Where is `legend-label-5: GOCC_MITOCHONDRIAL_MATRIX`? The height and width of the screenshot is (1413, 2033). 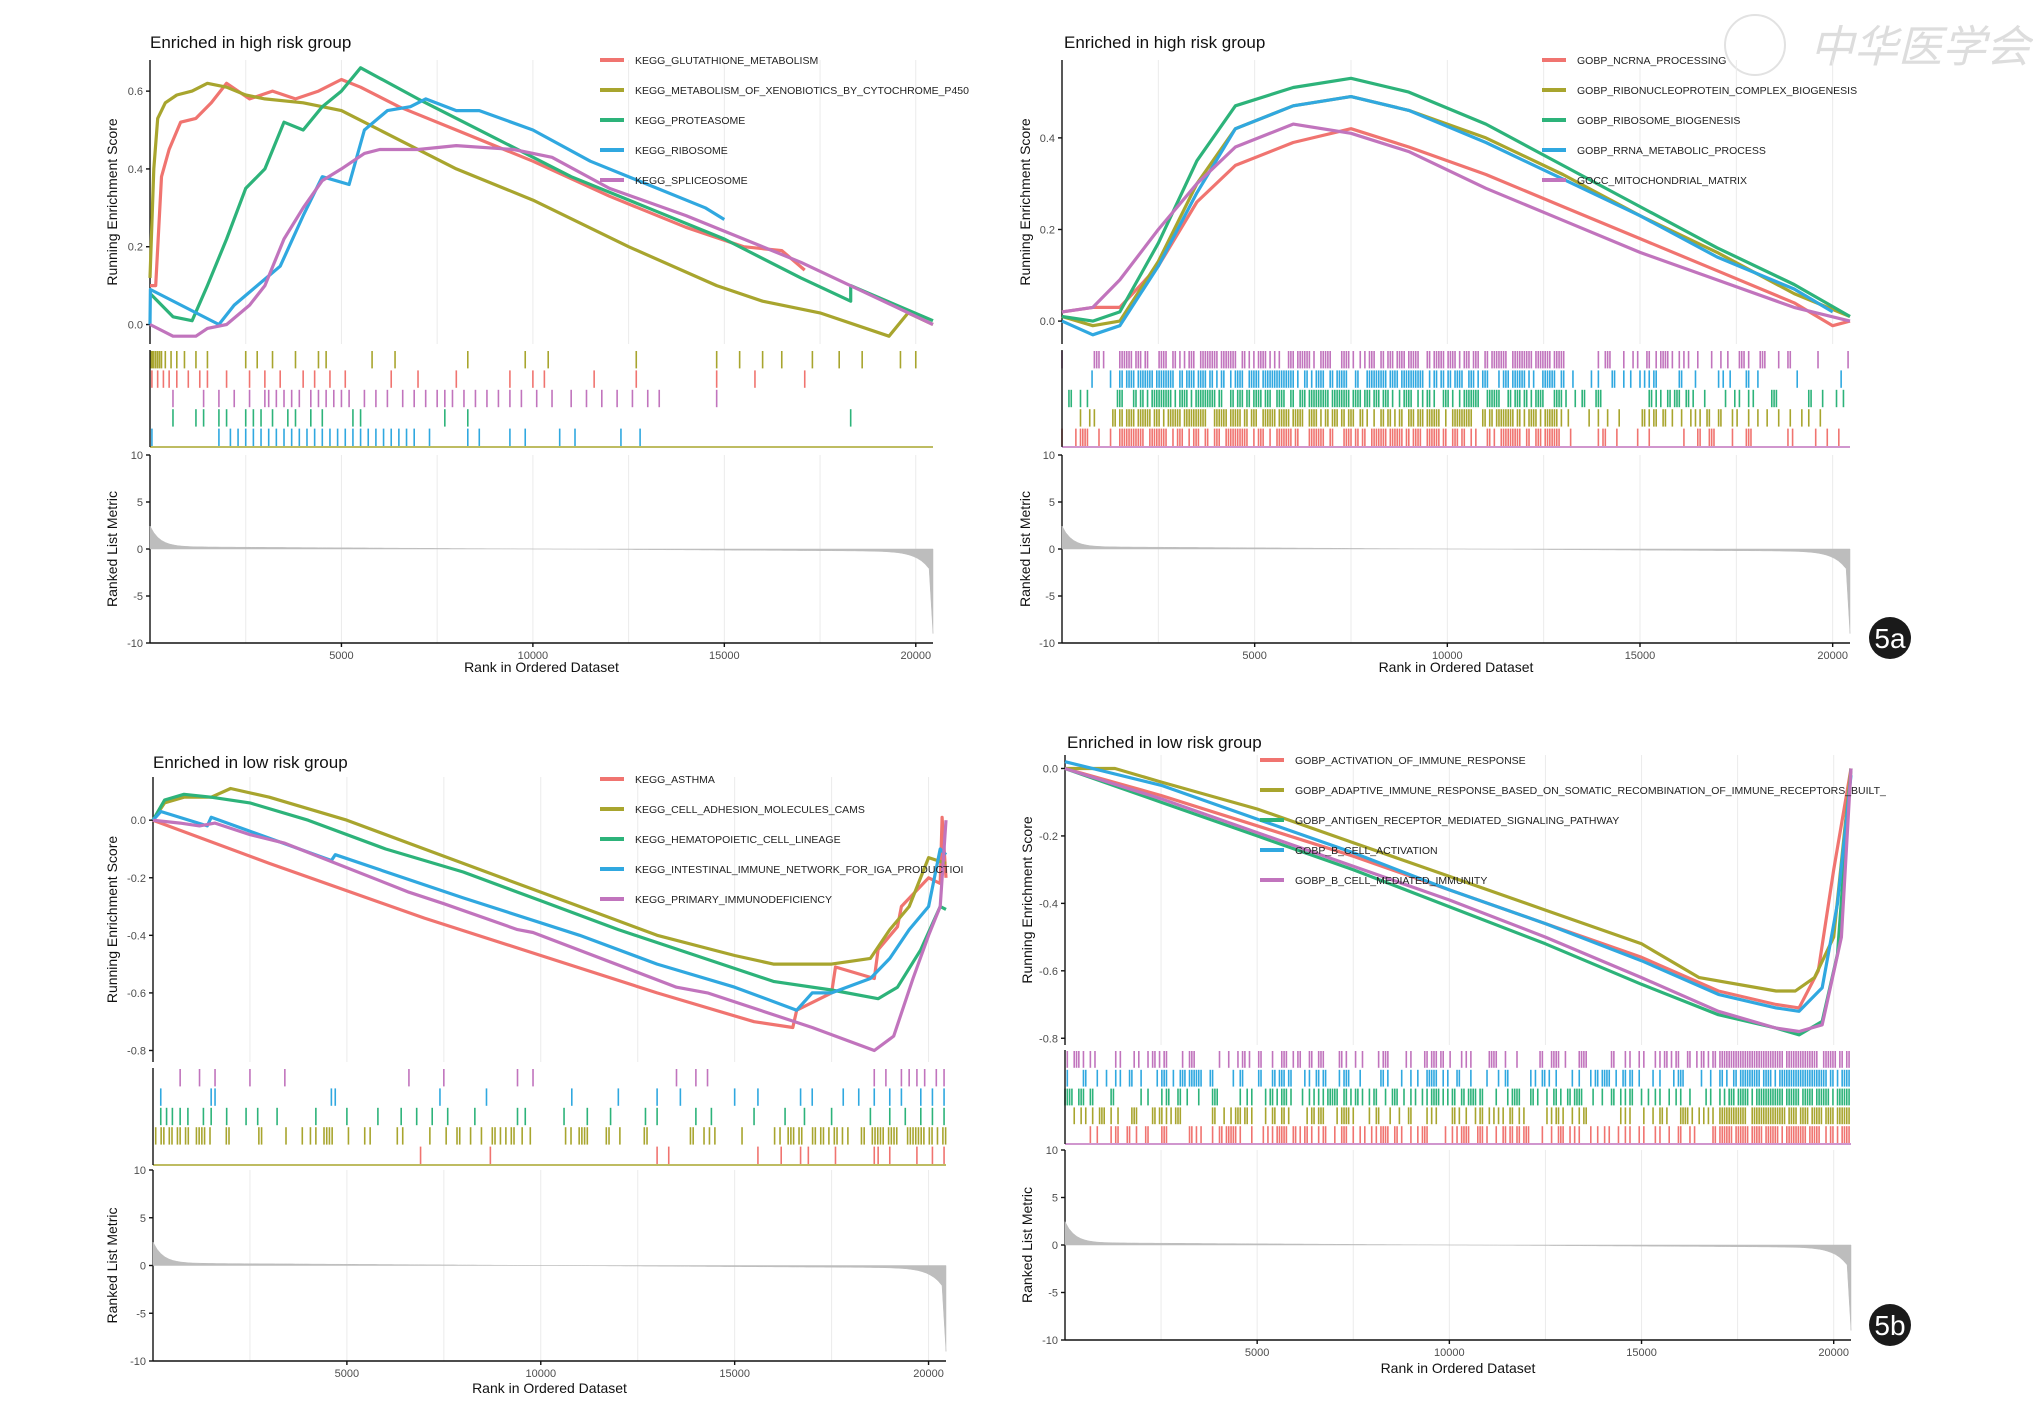
legend-label-5: GOCC_MITOCHONDRIAL_MATRIX is located at coordinates (1662, 181).